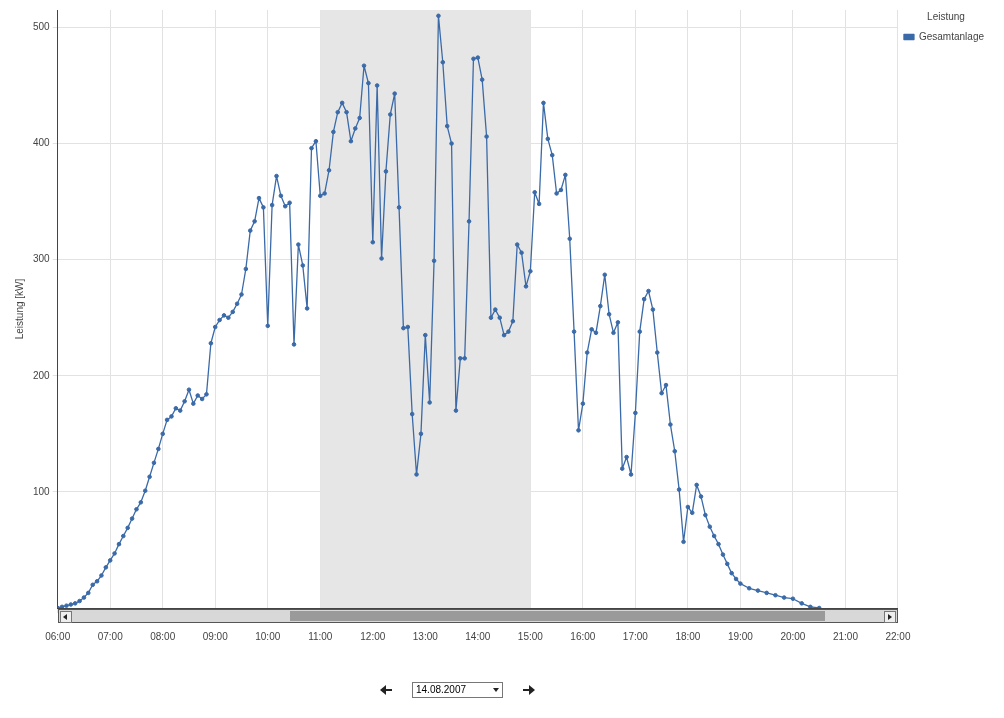 The image size is (1004, 718). Describe the element at coordinates (425, 636) in the screenshot. I see `x-tick-label: 13:00` at that location.